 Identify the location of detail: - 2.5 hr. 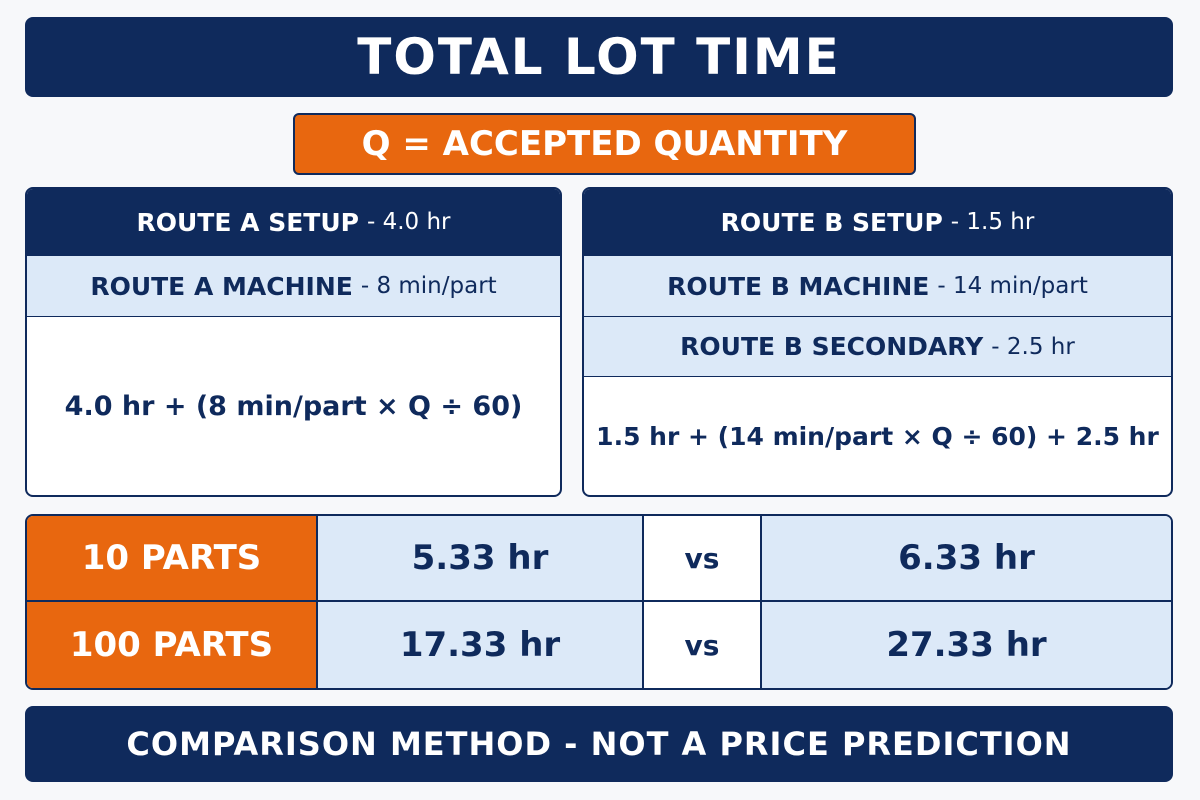
(1033, 346).